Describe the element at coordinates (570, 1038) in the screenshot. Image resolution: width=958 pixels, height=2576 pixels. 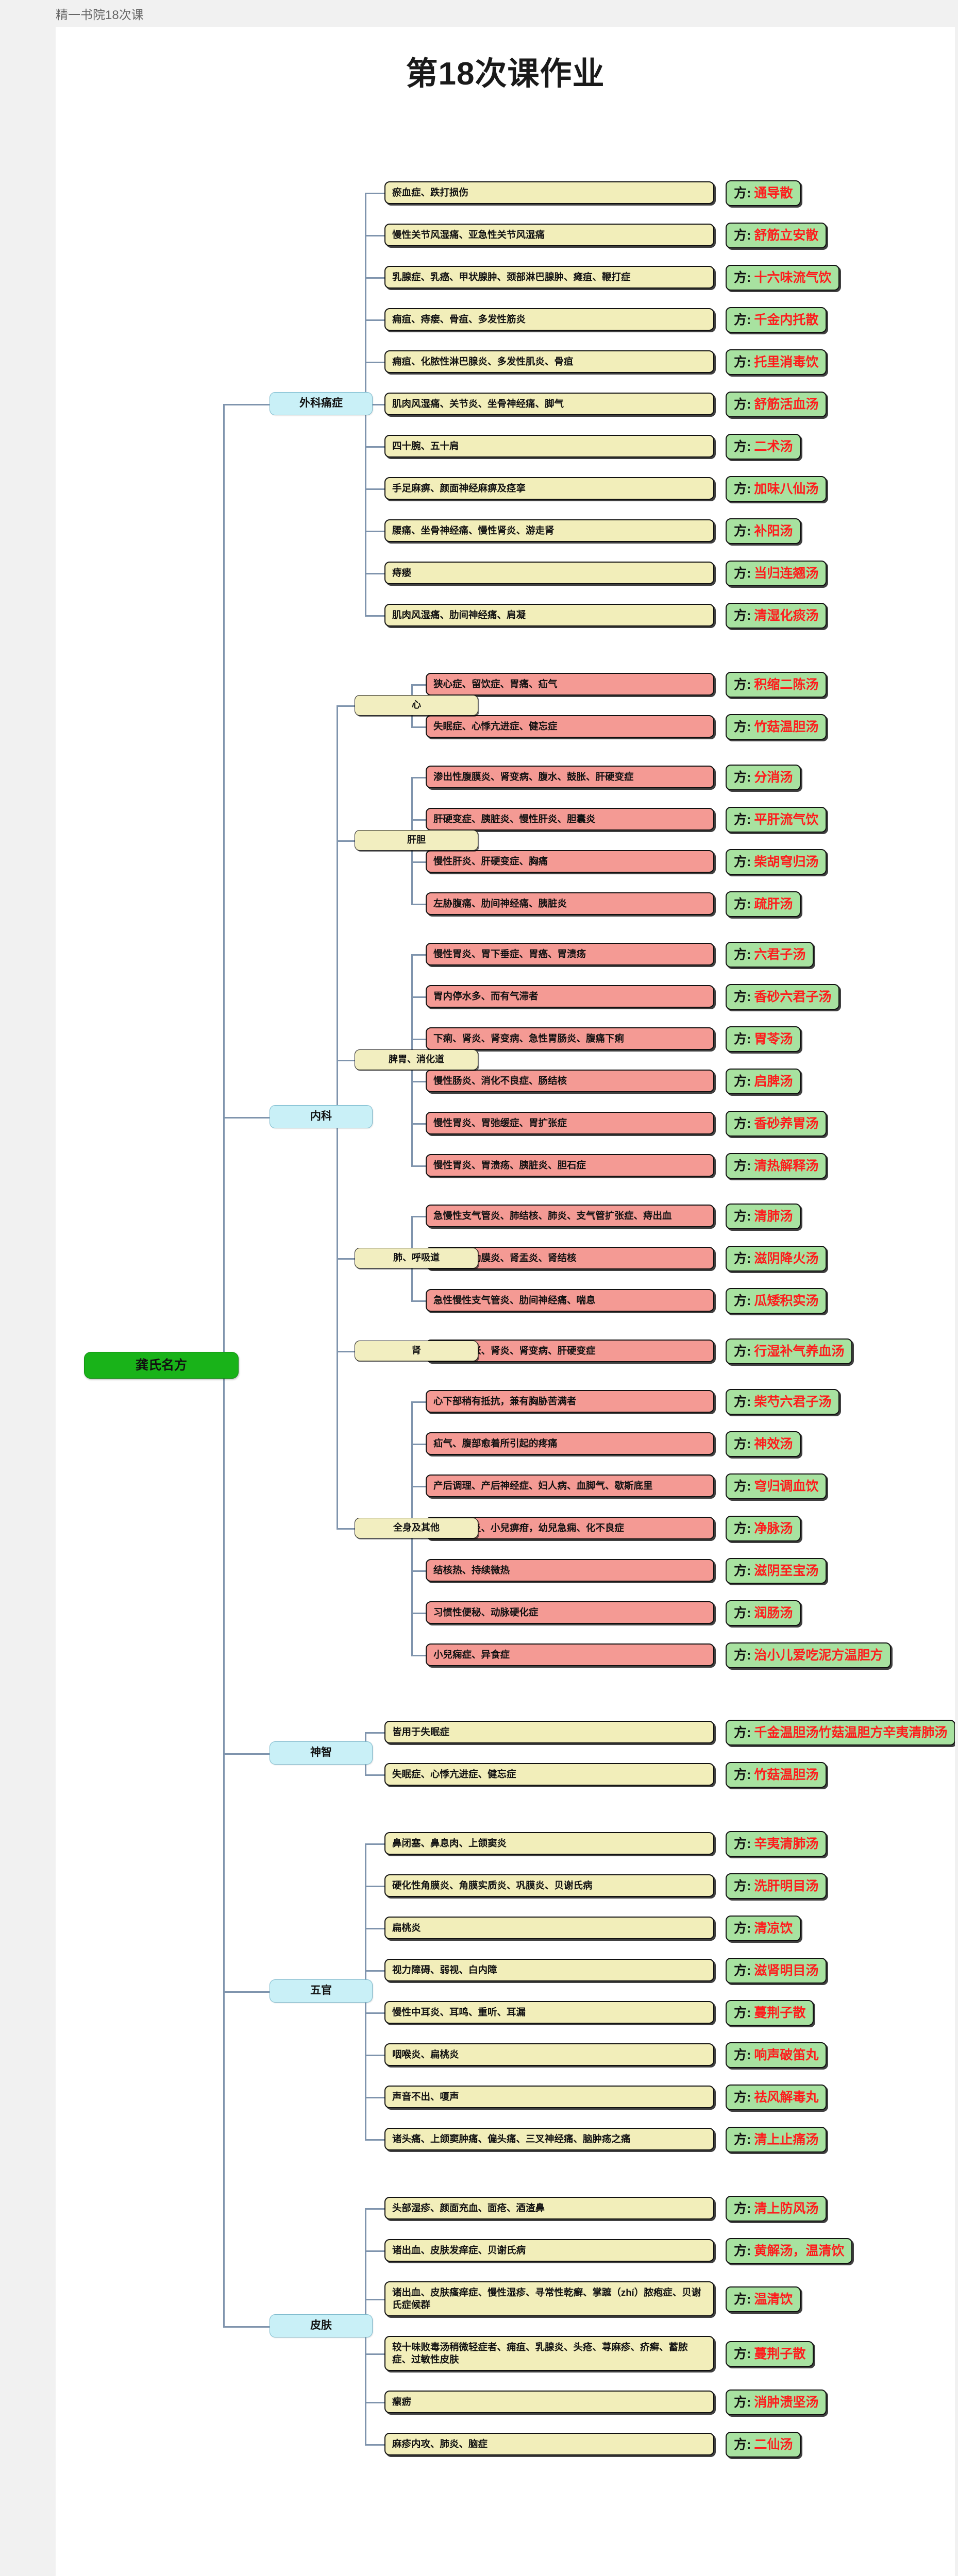
I see `symptom-box: 下痢、肾炎、肾变病、急性胃肠炎、腹痛下痢` at that location.